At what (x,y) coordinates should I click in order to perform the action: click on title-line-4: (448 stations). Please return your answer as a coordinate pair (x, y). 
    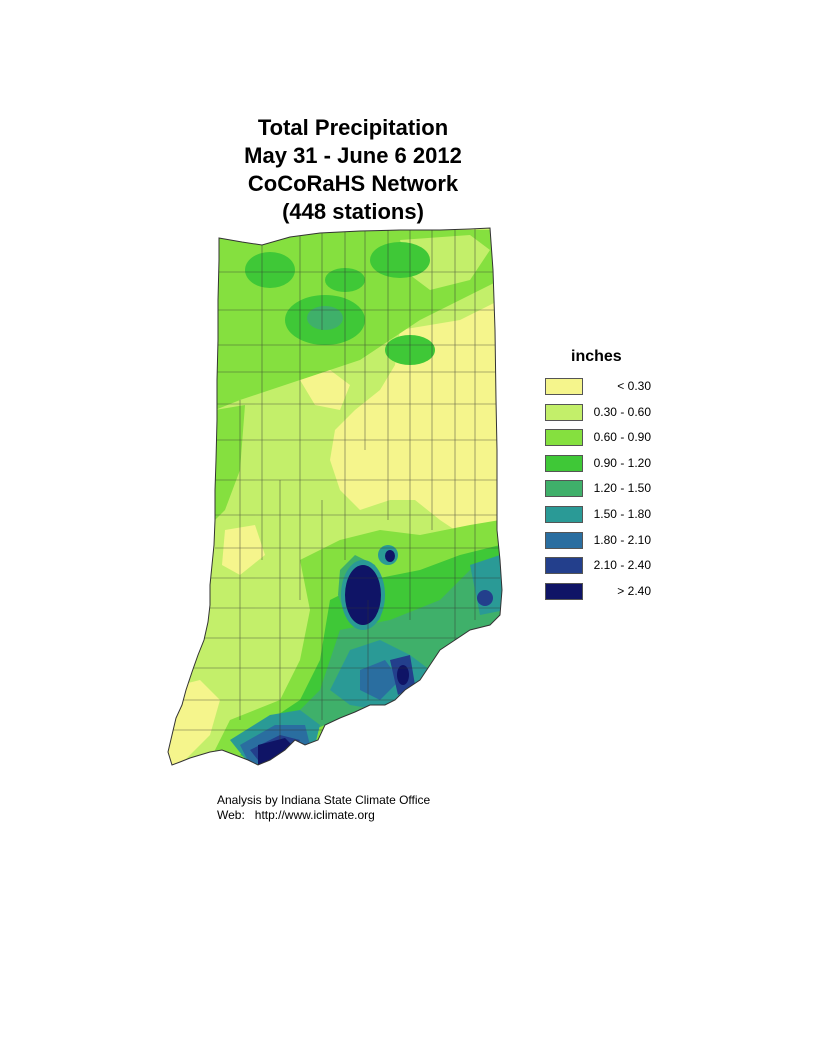
    Looking at the image, I should click on (353, 211).